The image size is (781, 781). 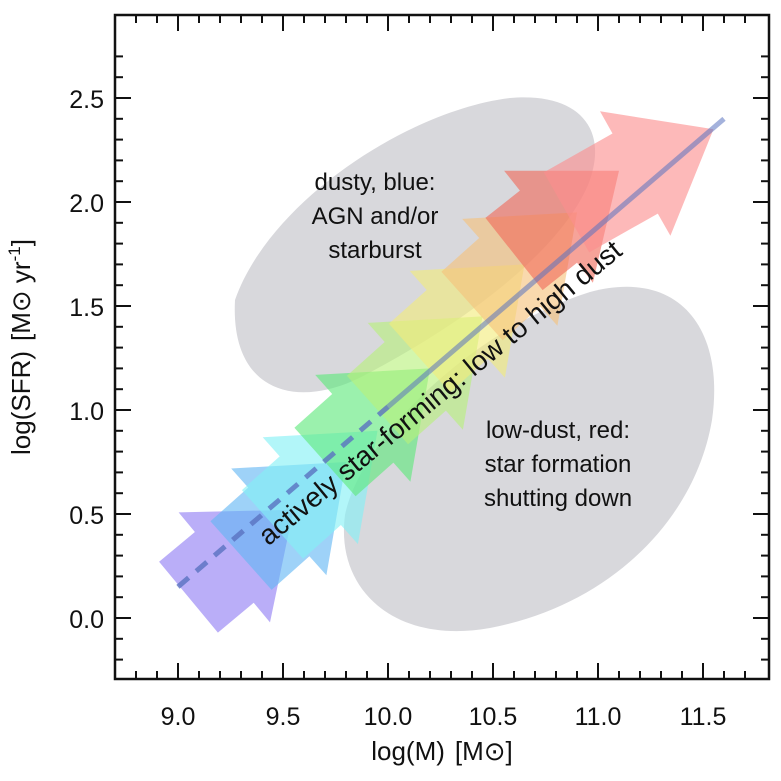 What do you see at coordinates (86, 360) in the screenshot?
I see `y-tick-labels: 0.0 0.5 1.0 1.5 2.0 2.5` at bounding box center [86, 360].